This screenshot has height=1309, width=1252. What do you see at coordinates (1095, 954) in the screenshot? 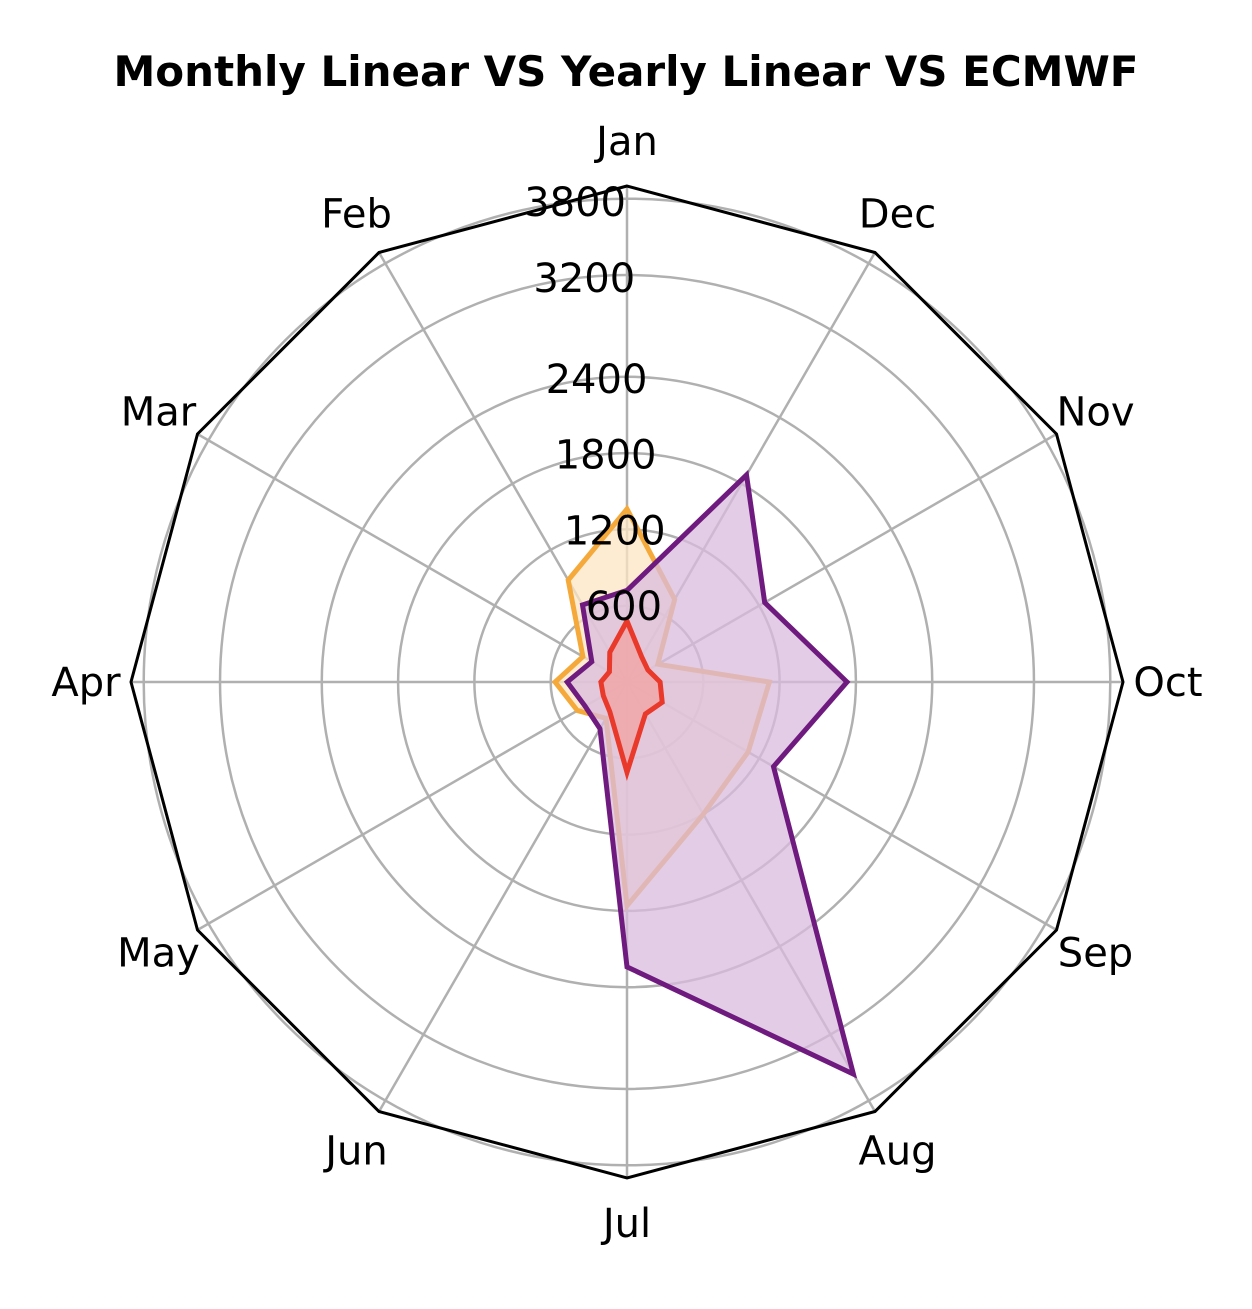
I see `month-label-sep: Sep` at bounding box center [1095, 954].